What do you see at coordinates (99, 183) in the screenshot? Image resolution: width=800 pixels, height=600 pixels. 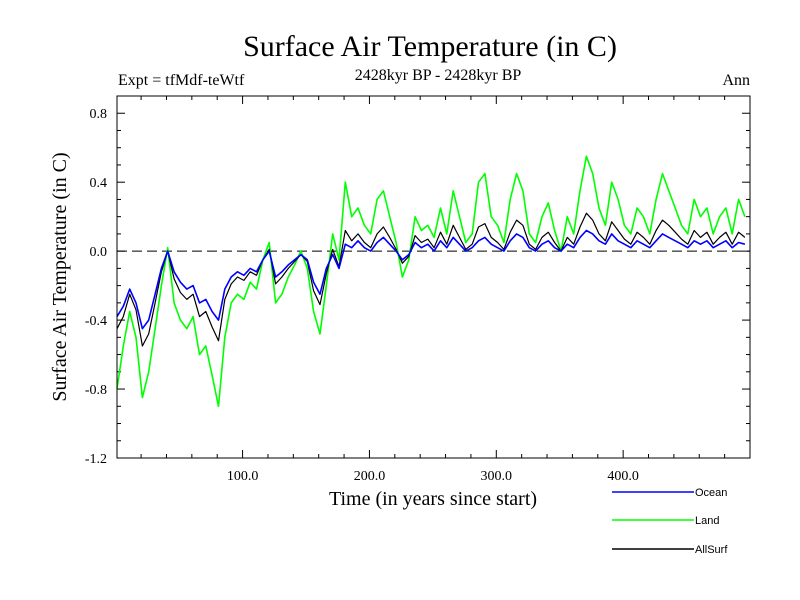 I see `y-tick-label: 0.4` at bounding box center [99, 183].